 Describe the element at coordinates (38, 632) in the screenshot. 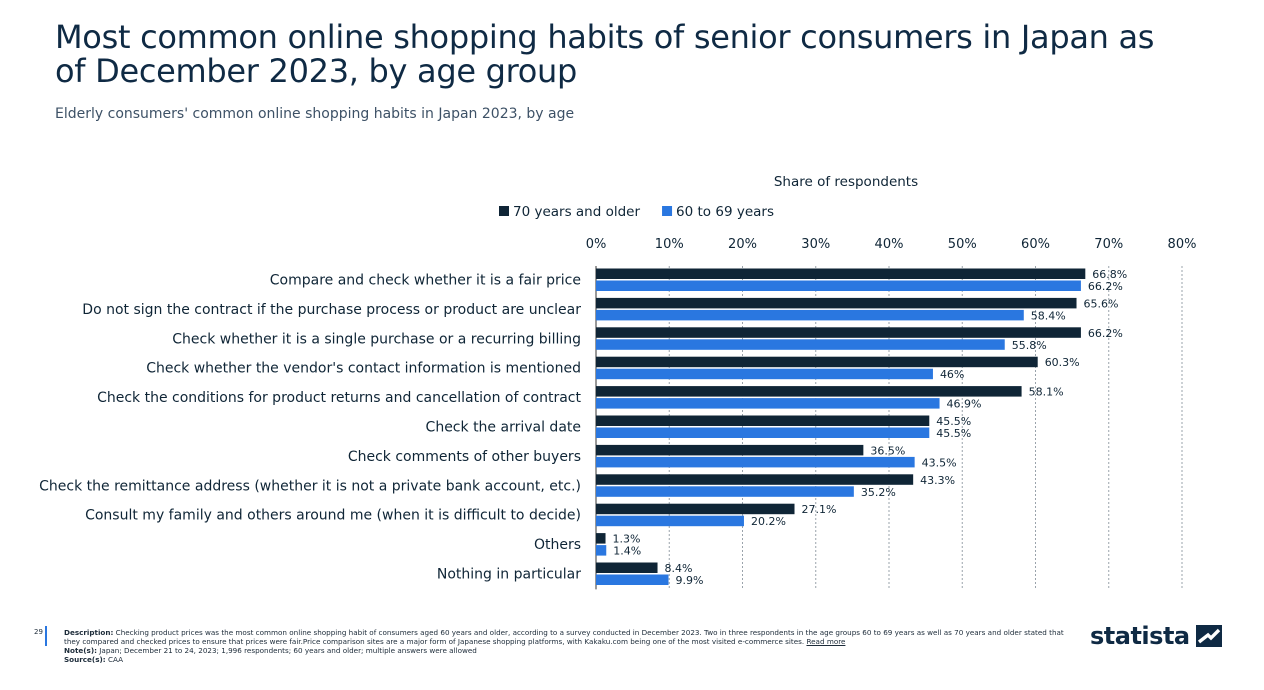

I see `page-number: 29` at that location.